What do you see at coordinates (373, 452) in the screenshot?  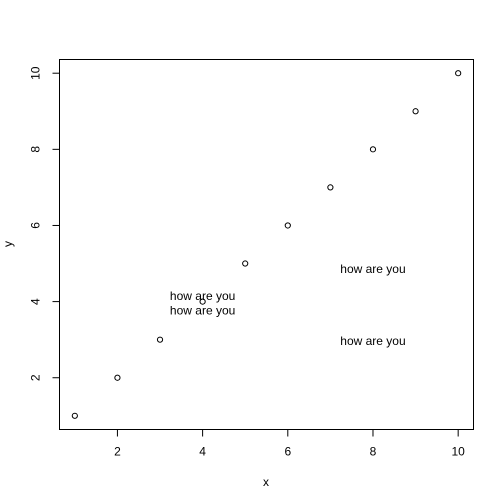 I see `x-tick-label: 8` at bounding box center [373, 452].